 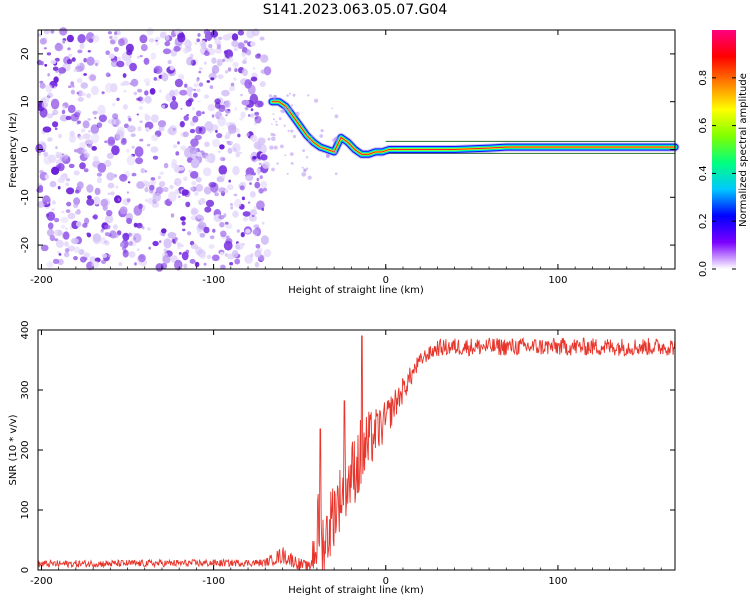 What do you see at coordinates (25, 101) in the screenshot?
I see `y-tick-label: 10` at bounding box center [25, 101].